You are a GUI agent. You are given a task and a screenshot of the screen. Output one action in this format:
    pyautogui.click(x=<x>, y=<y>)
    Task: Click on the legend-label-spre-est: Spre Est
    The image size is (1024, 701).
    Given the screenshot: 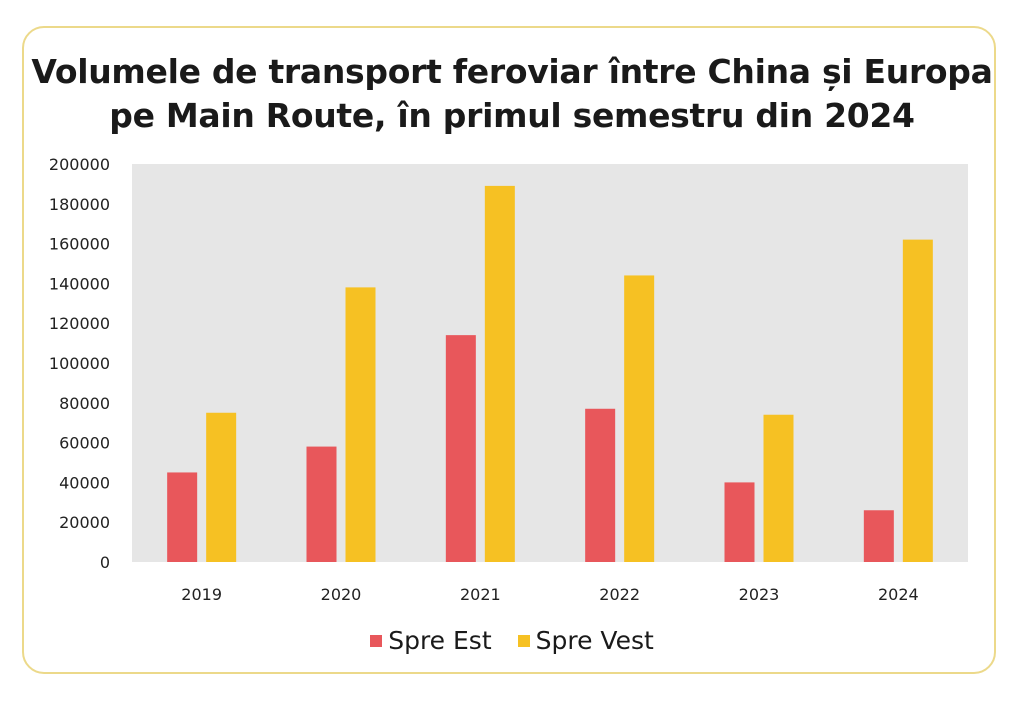 What is the action you would take?
    pyautogui.click(x=440, y=640)
    